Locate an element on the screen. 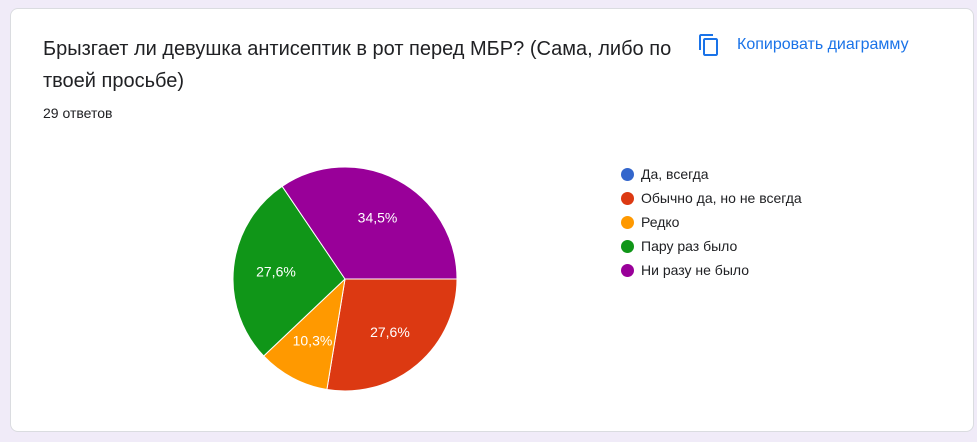 Image resolution: width=977 pixels, height=442 pixels. legend-label: Редко is located at coordinates (660, 222).